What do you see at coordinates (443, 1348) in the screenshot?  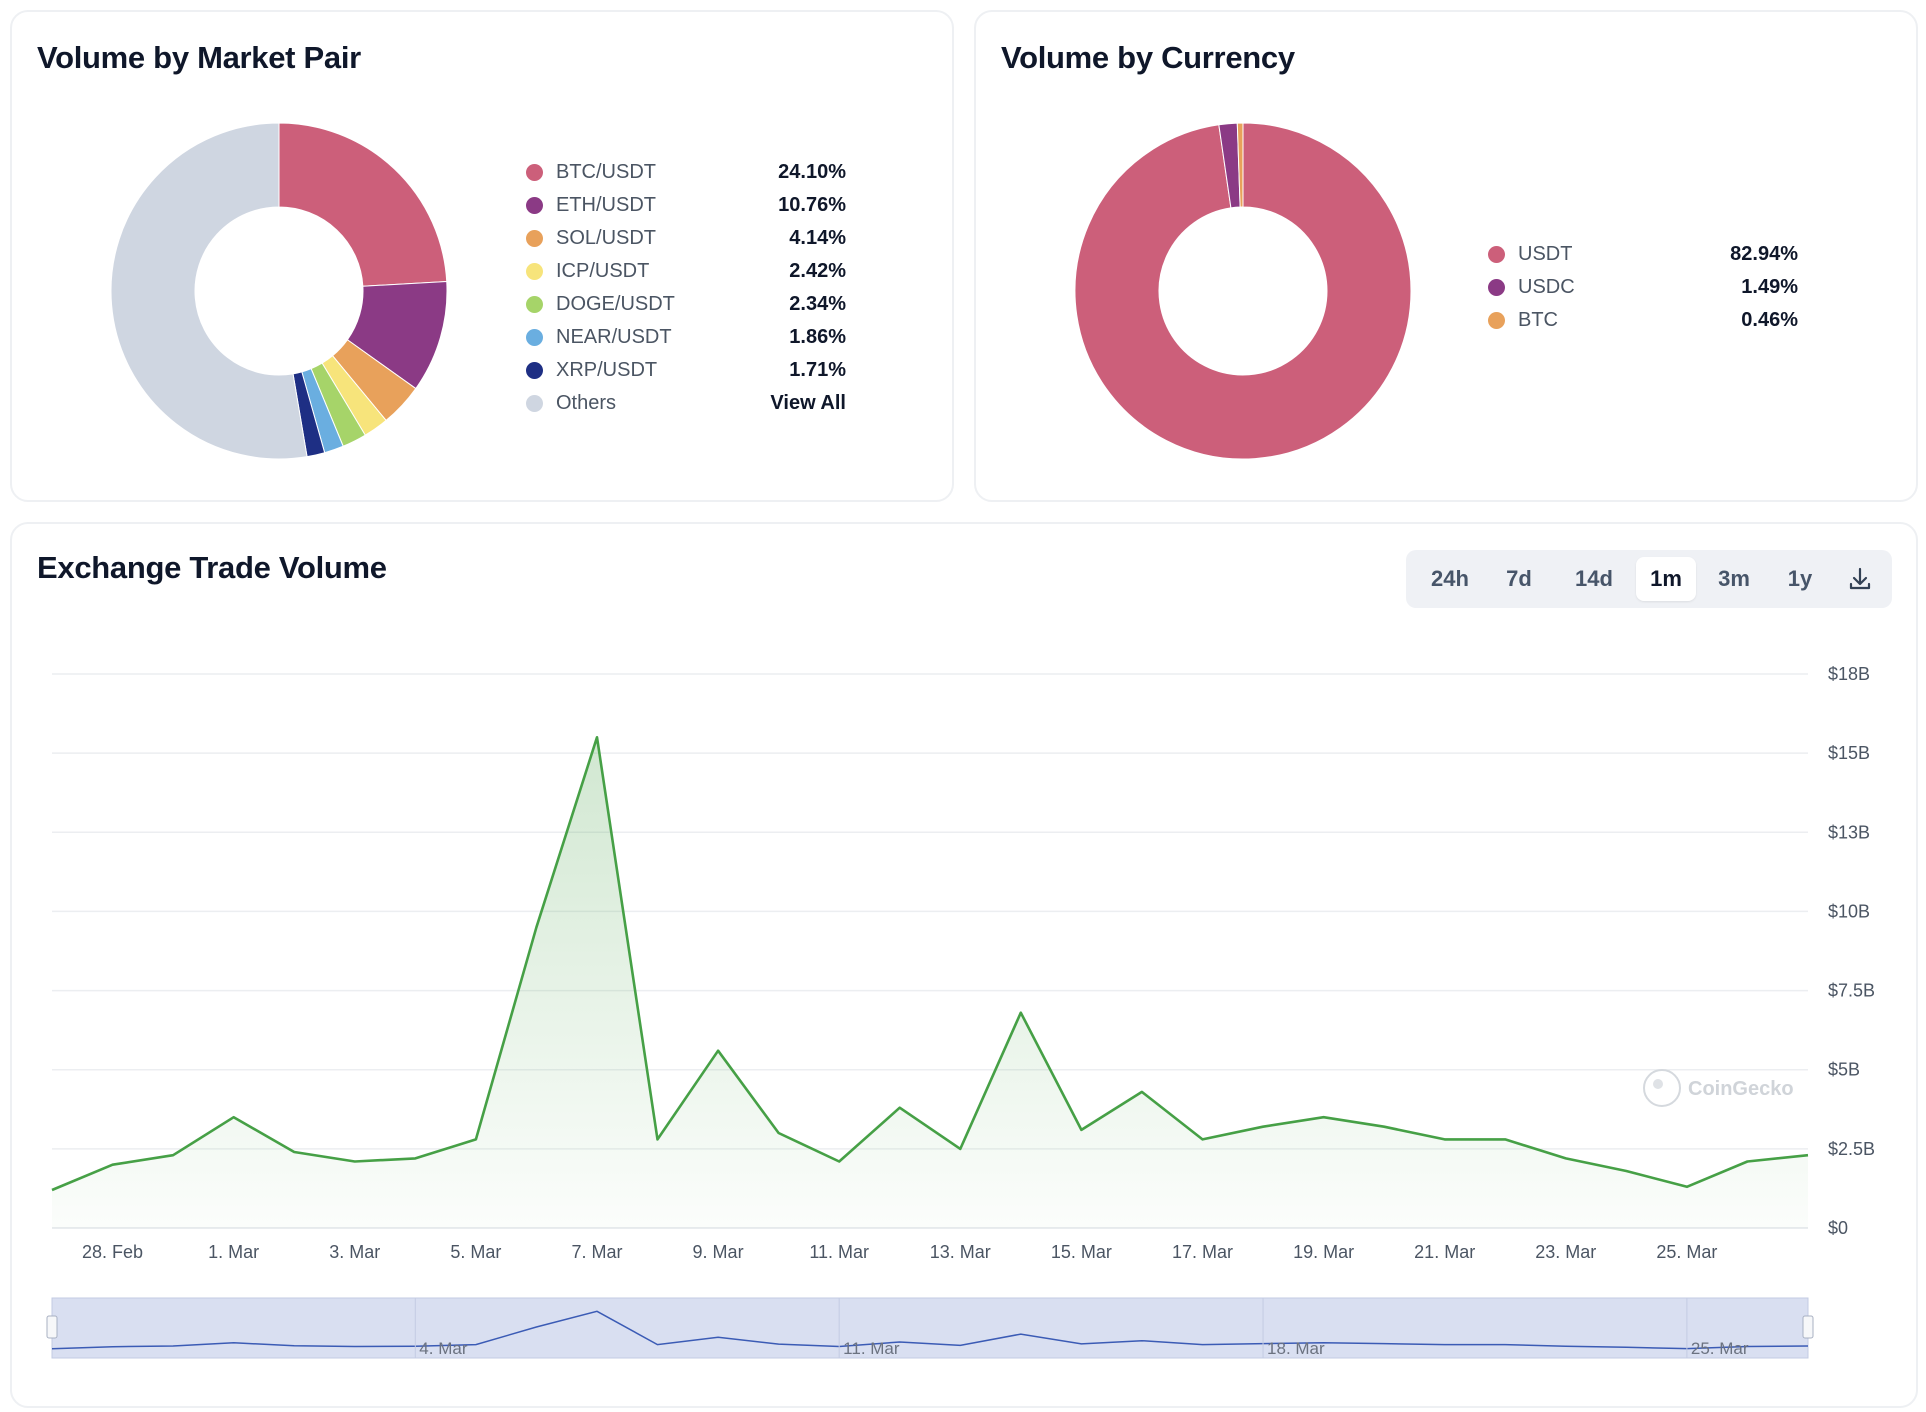 I see `navigator-tick-label: 4. Mar` at bounding box center [443, 1348].